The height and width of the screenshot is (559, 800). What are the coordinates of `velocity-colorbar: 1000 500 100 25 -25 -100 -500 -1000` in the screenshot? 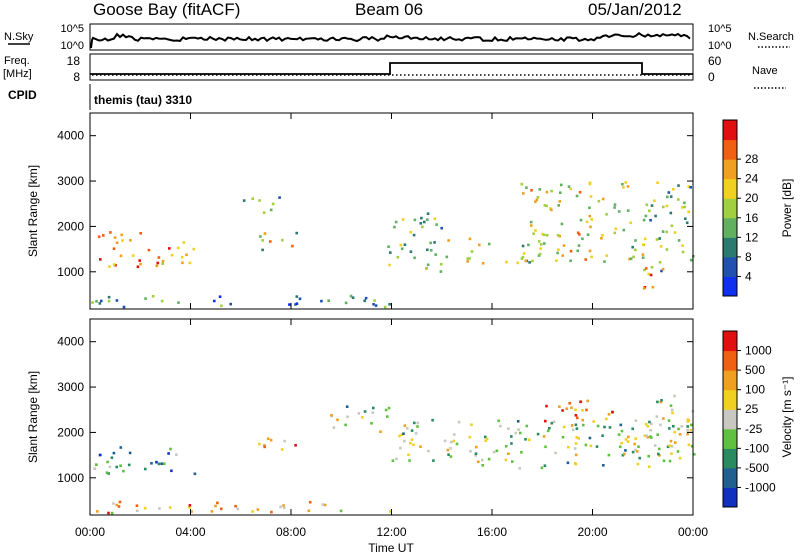 It's located at (749, 419).